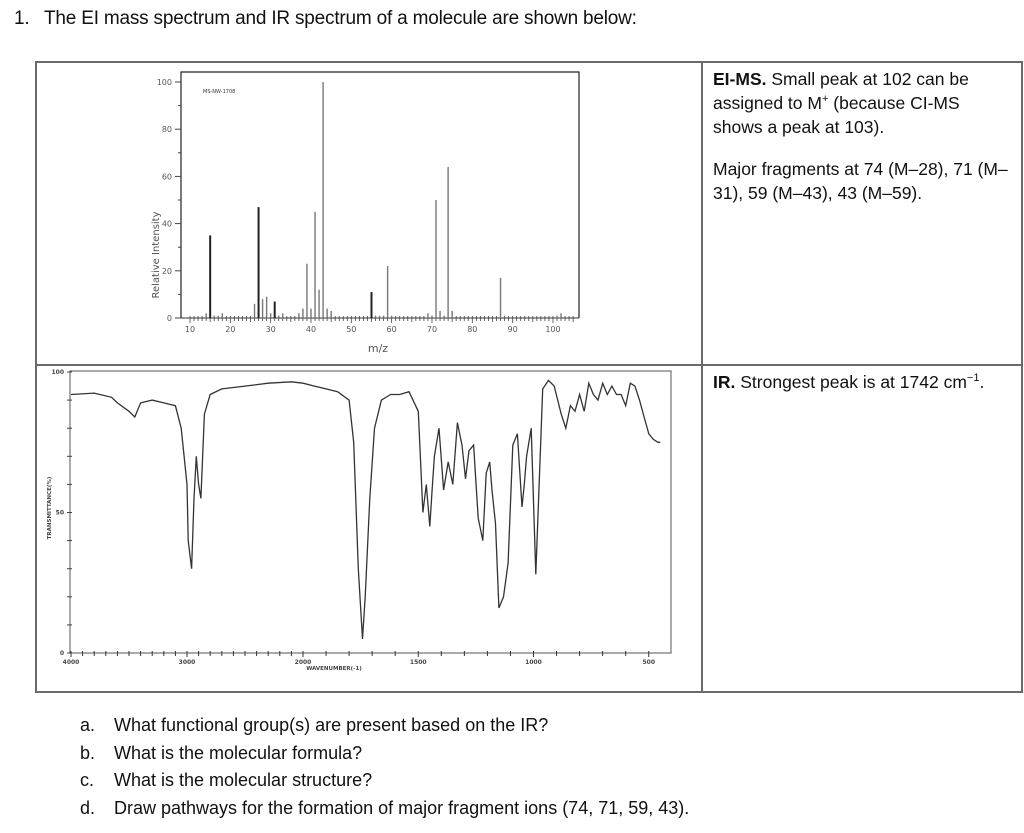  Describe the element at coordinates (71, 662) in the screenshot. I see `svg-text: 4000` at that location.